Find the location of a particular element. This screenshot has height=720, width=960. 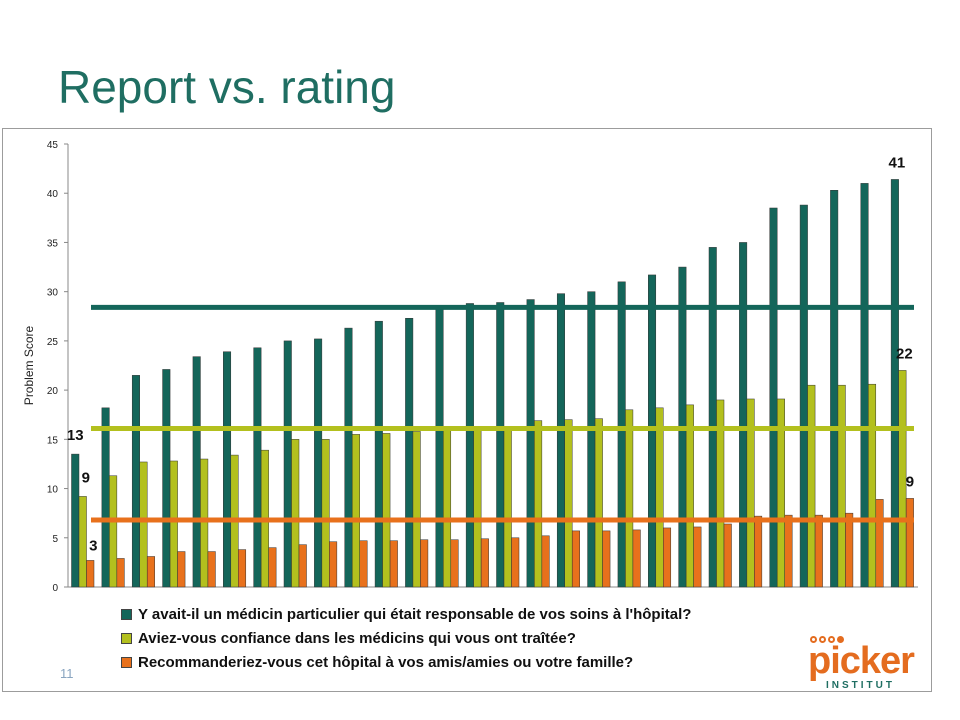

y-tick-label: 0 is located at coordinates (55, 588).